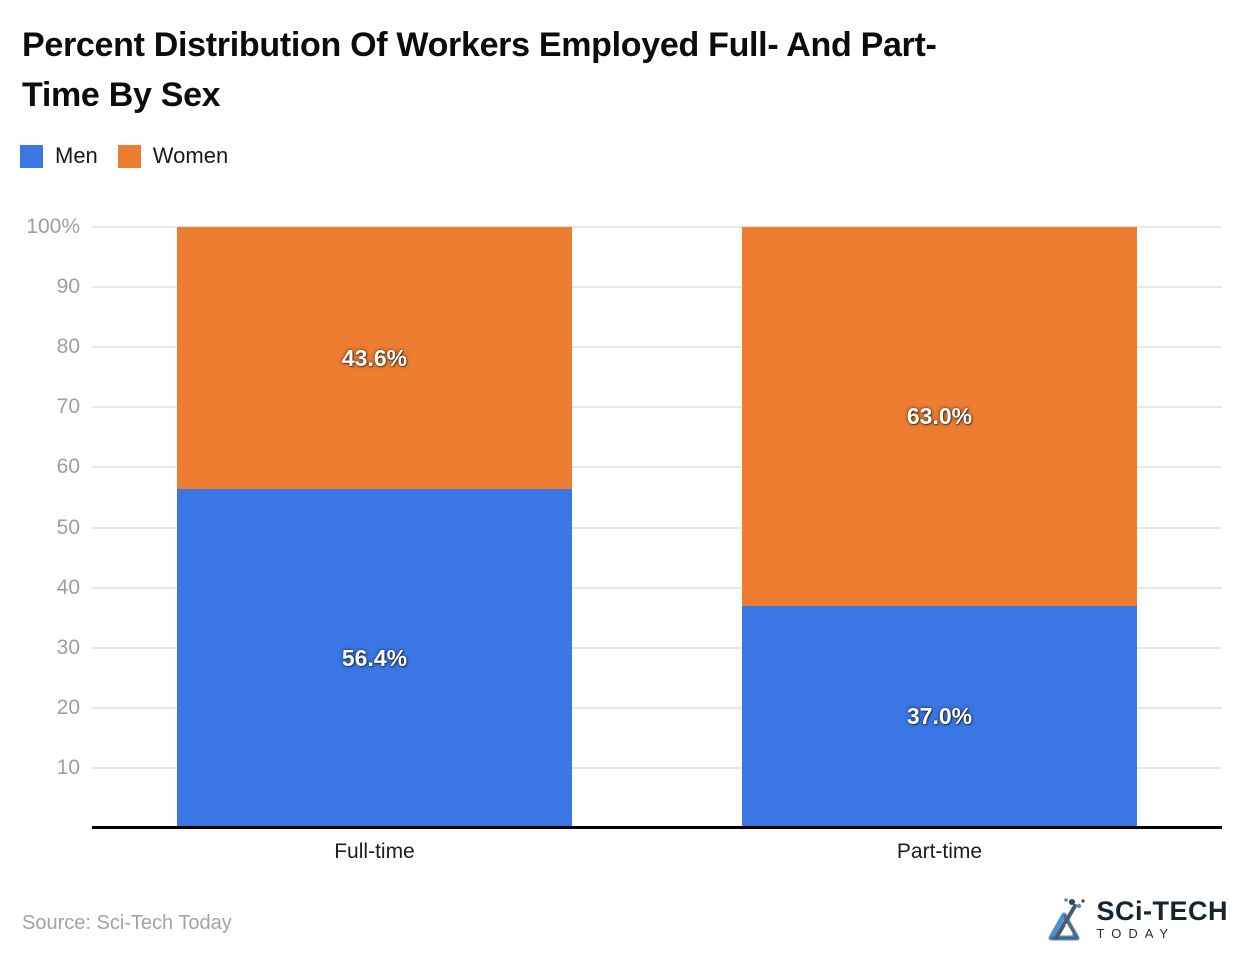 This screenshot has width=1240, height=960. I want to click on y-tick-label-50: 50, so click(68, 527).